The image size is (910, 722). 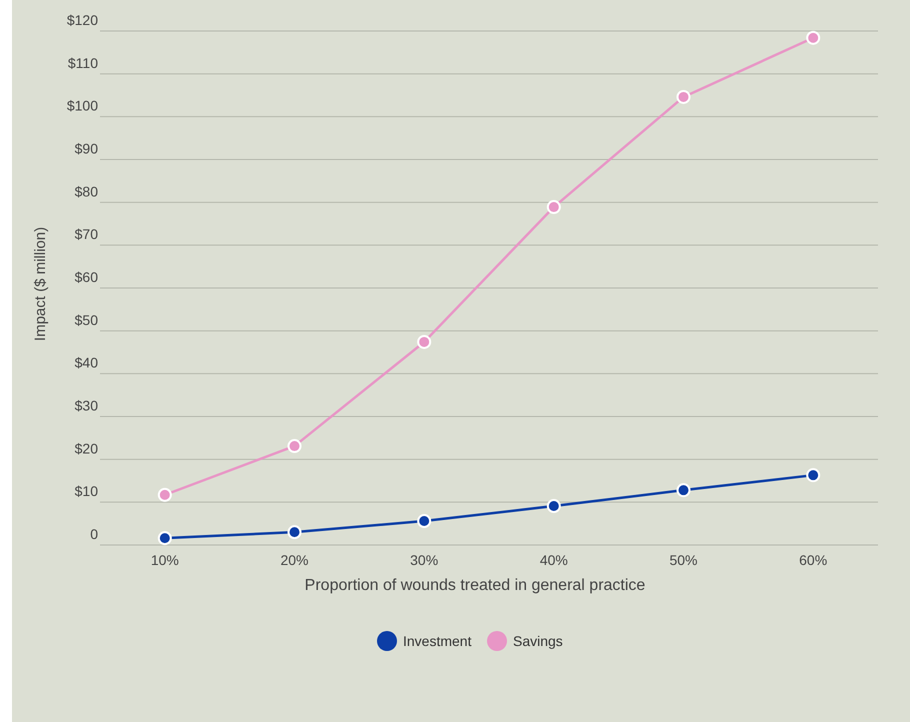 I want to click on x-tick-label: 60%, so click(x=813, y=560).